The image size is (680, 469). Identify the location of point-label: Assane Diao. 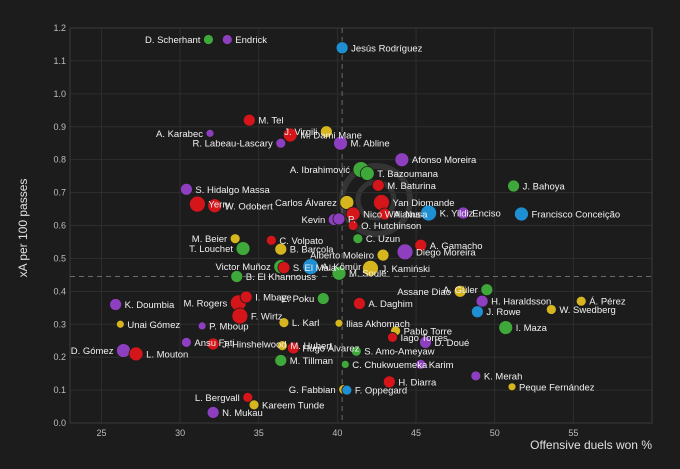
(424, 292).